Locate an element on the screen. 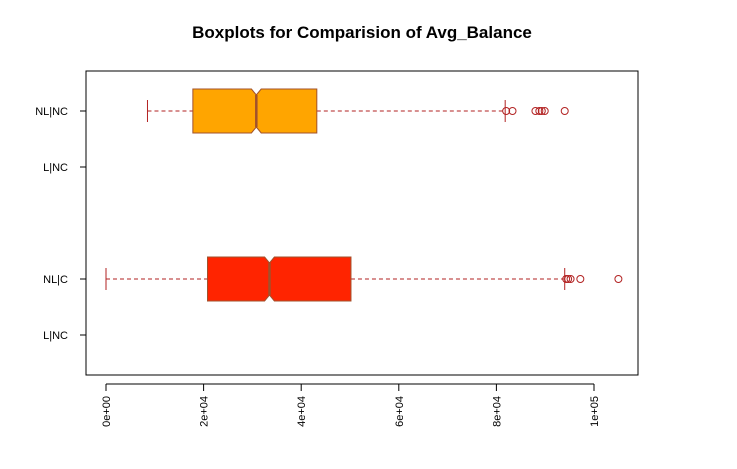  y-tick-label: NL|NC is located at coordinates (51, 112).